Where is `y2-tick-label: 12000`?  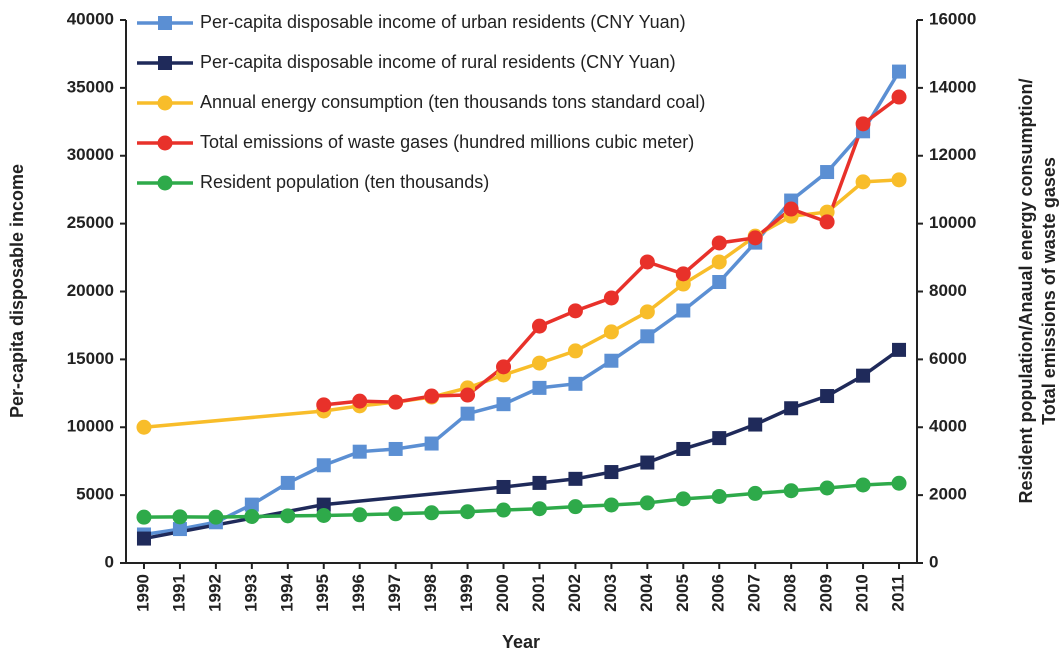
y2-tick-label: 12000 is located at coordinates (952, 154).